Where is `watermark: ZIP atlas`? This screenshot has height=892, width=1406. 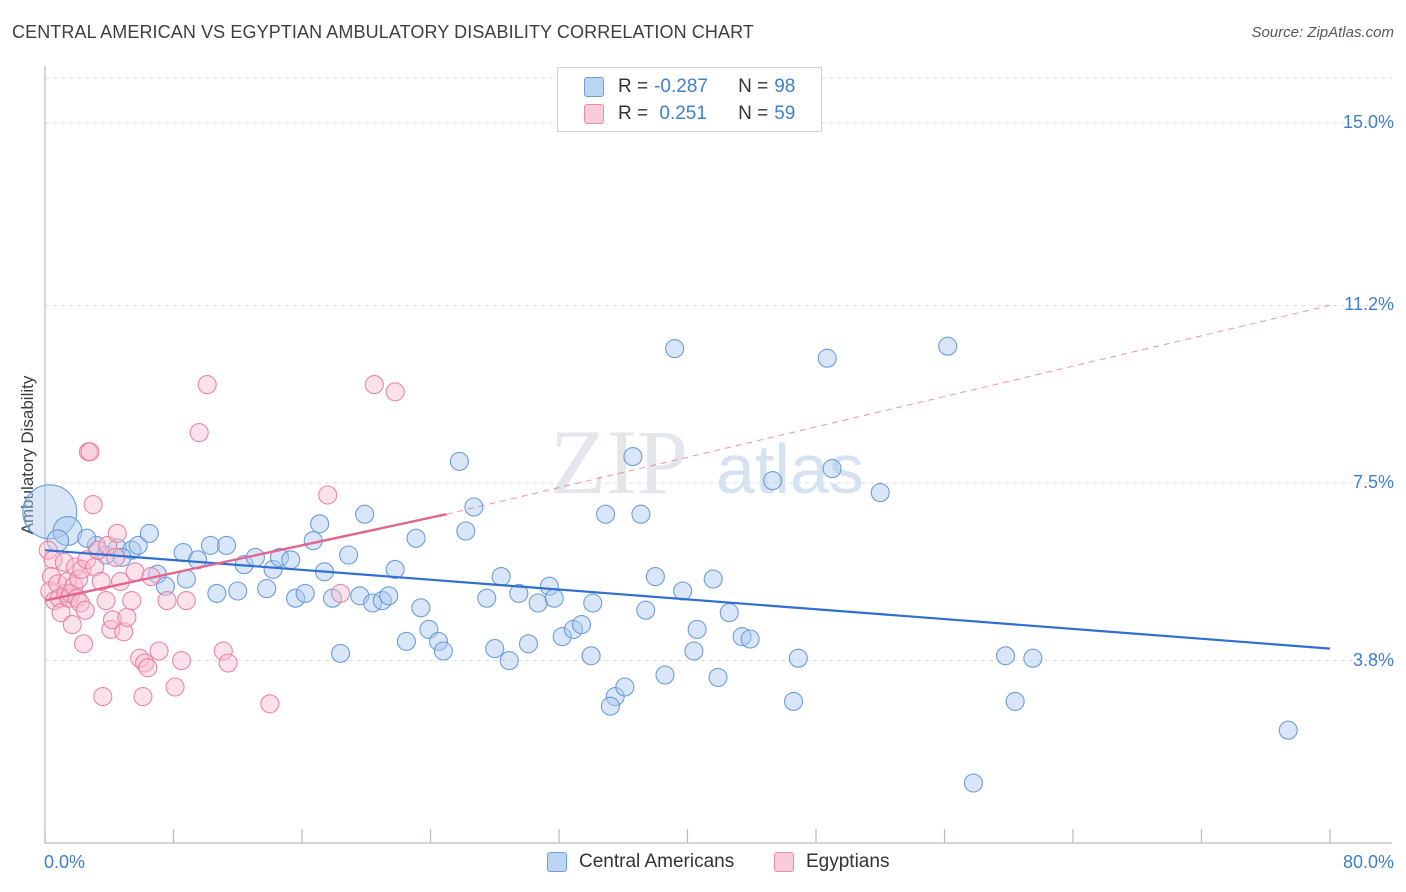 watermark: ZIP atlas is located at coordinates (707, 462).